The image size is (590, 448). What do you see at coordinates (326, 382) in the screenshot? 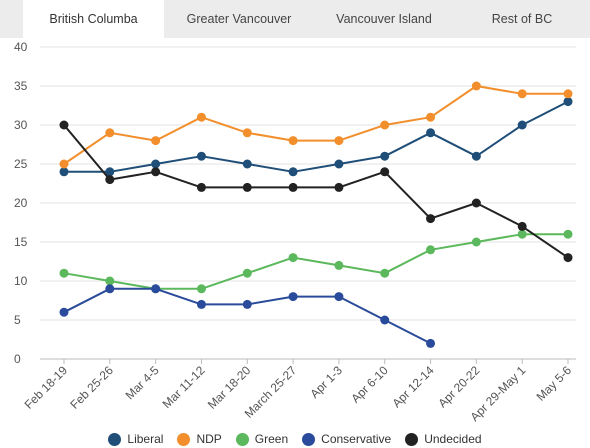
I see `x-tick-label: Apr 1-3` at bounding box center [326, 382].